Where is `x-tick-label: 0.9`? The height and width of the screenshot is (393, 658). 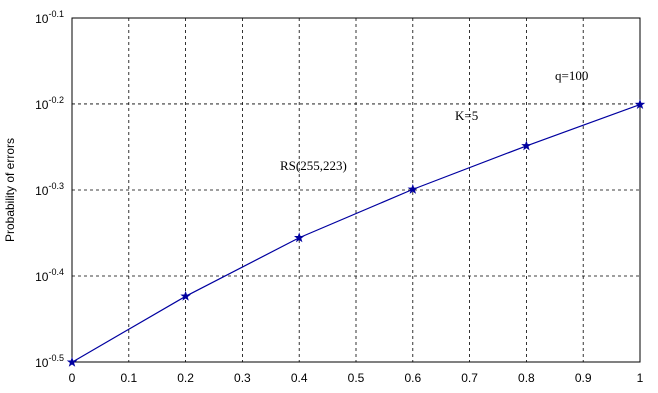
x-tick-label: 0.9 is located at coordinates (583, 378).